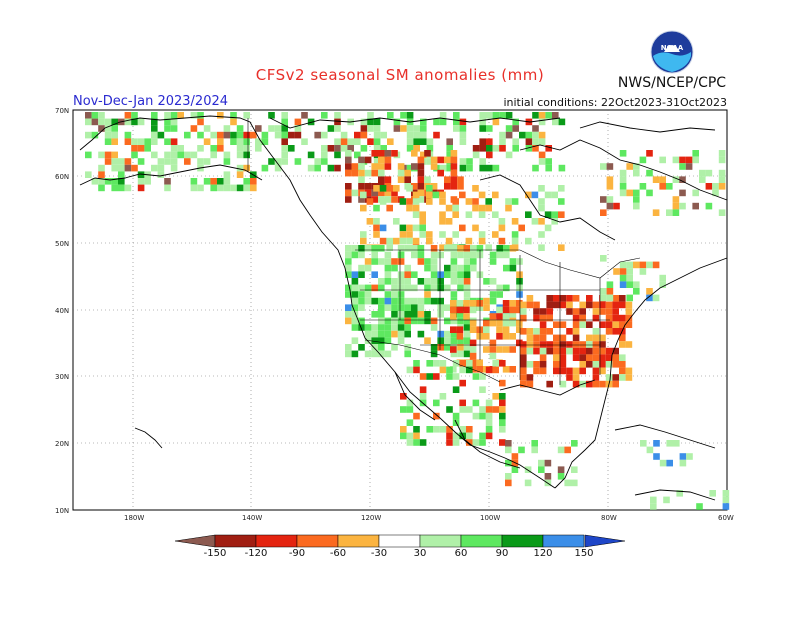  I want to click on lon-label: 120W, so click(371, 518).